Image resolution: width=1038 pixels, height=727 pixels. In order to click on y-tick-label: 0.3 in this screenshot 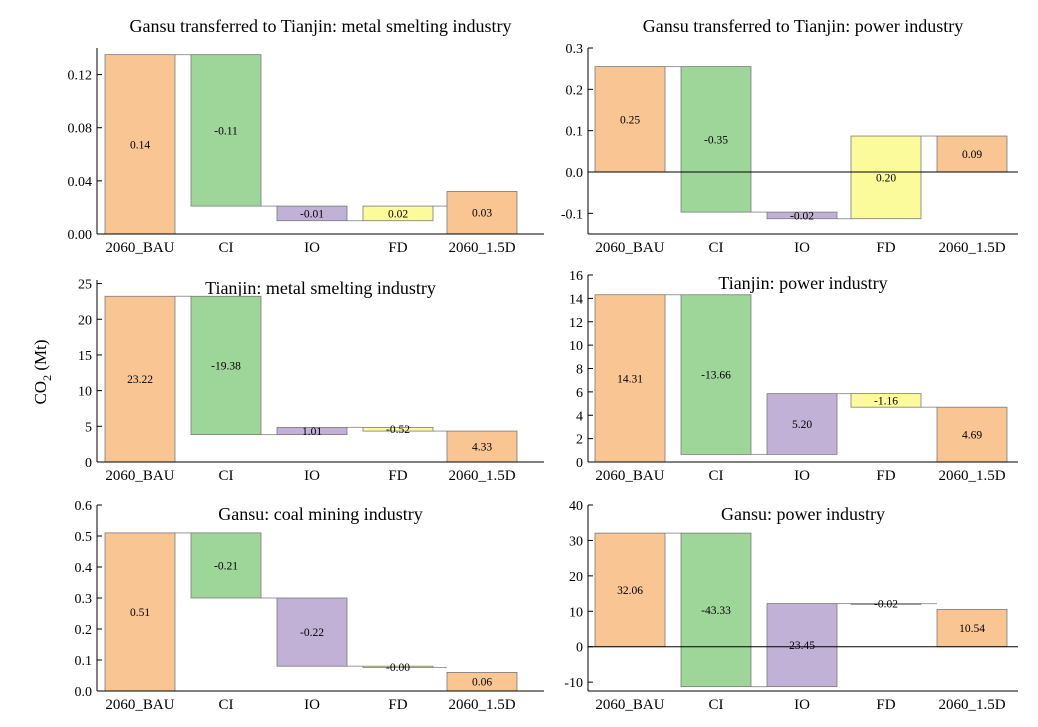, I will do `click(575, 49)`.